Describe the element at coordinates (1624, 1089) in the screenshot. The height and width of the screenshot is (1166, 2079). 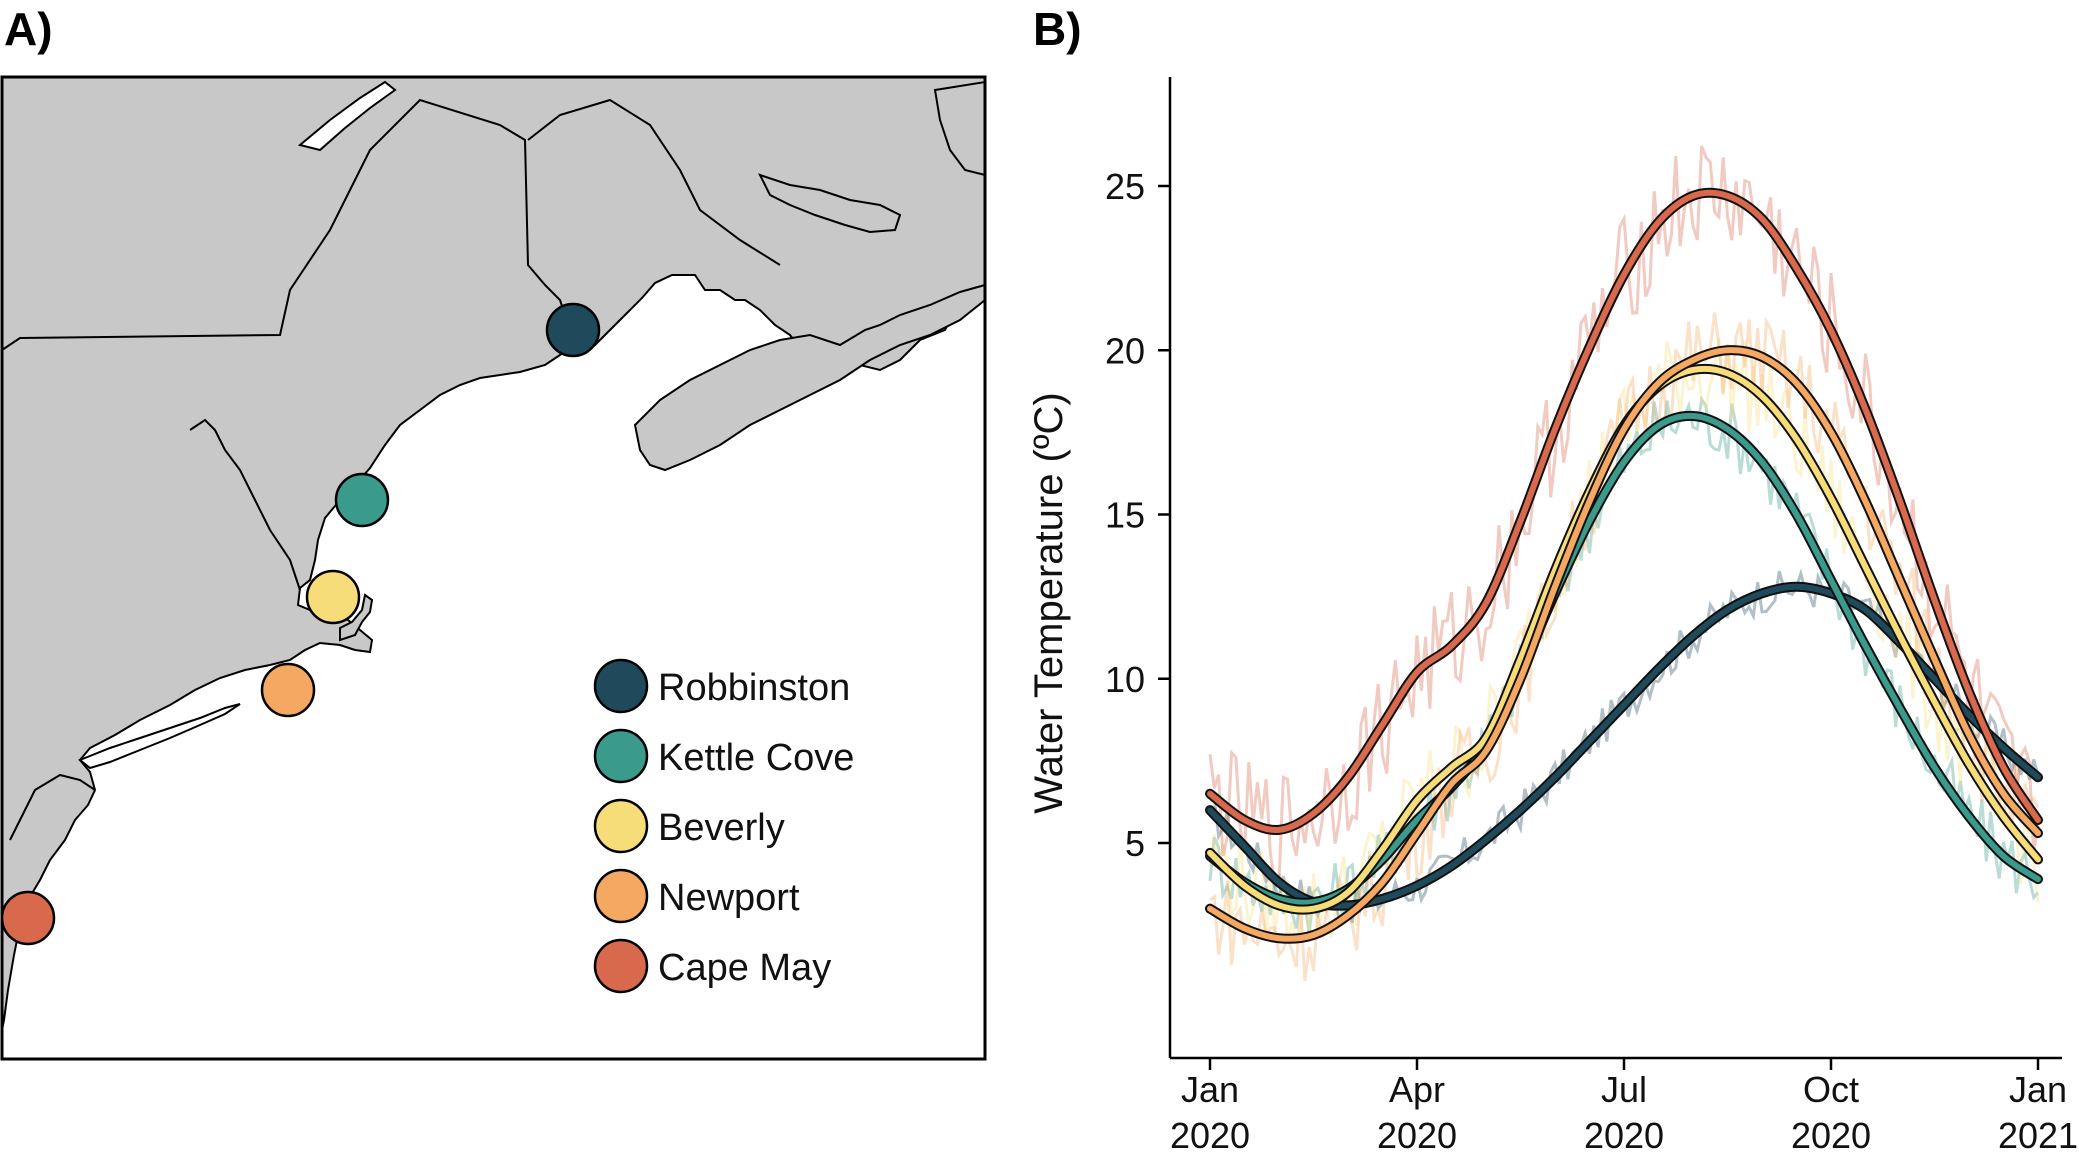
I see `x-tick-label: Jul` at that location.